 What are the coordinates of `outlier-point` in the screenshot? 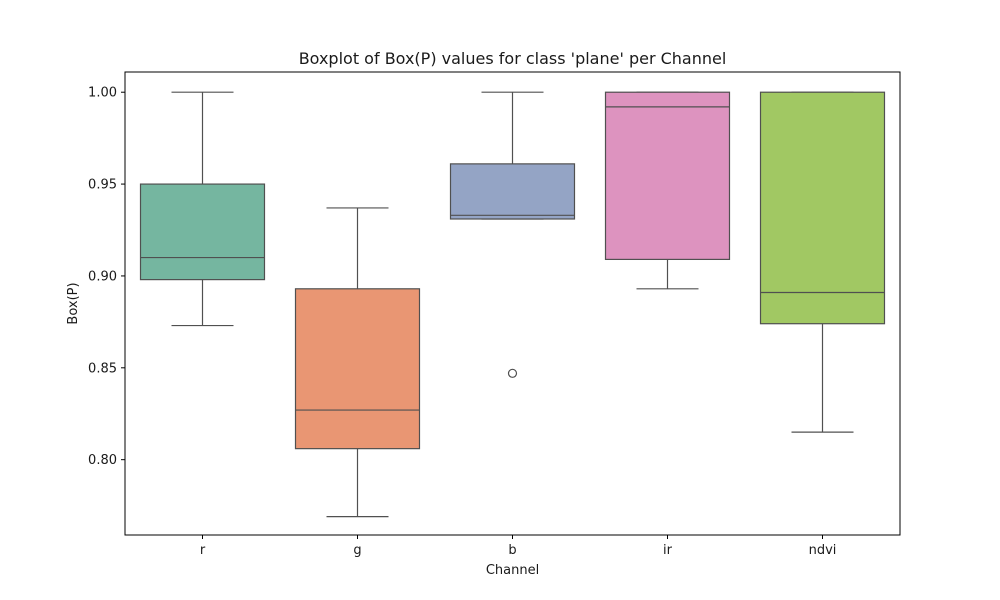 It's located at (512, 373).